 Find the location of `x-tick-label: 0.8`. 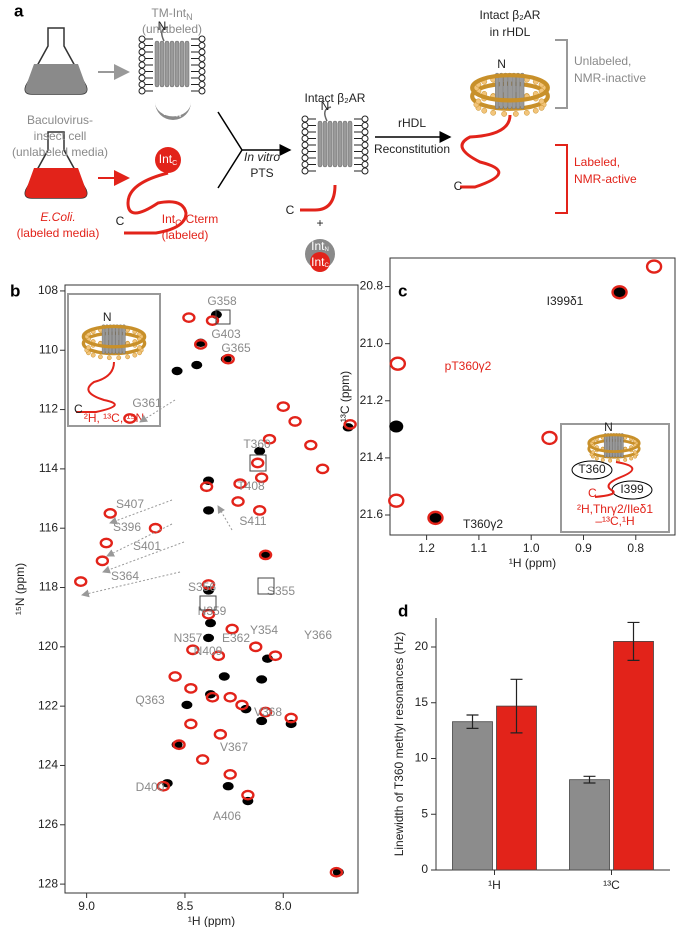

x-tick-label: 0.8 is located at coordinates (635, 548).